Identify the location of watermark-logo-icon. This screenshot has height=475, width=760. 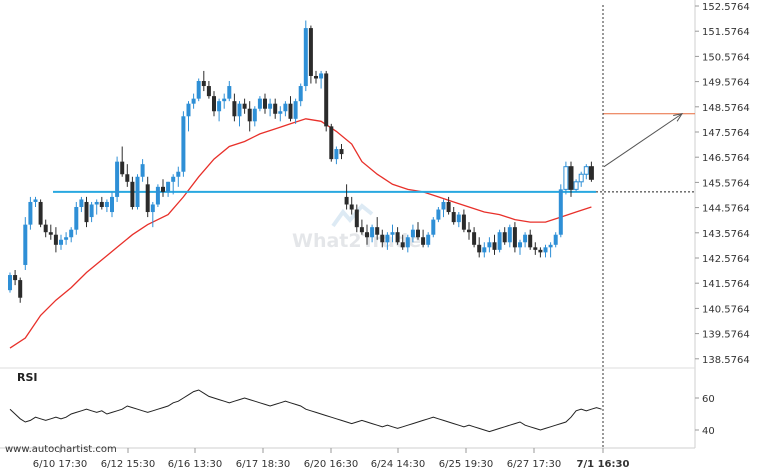
(352, 215).